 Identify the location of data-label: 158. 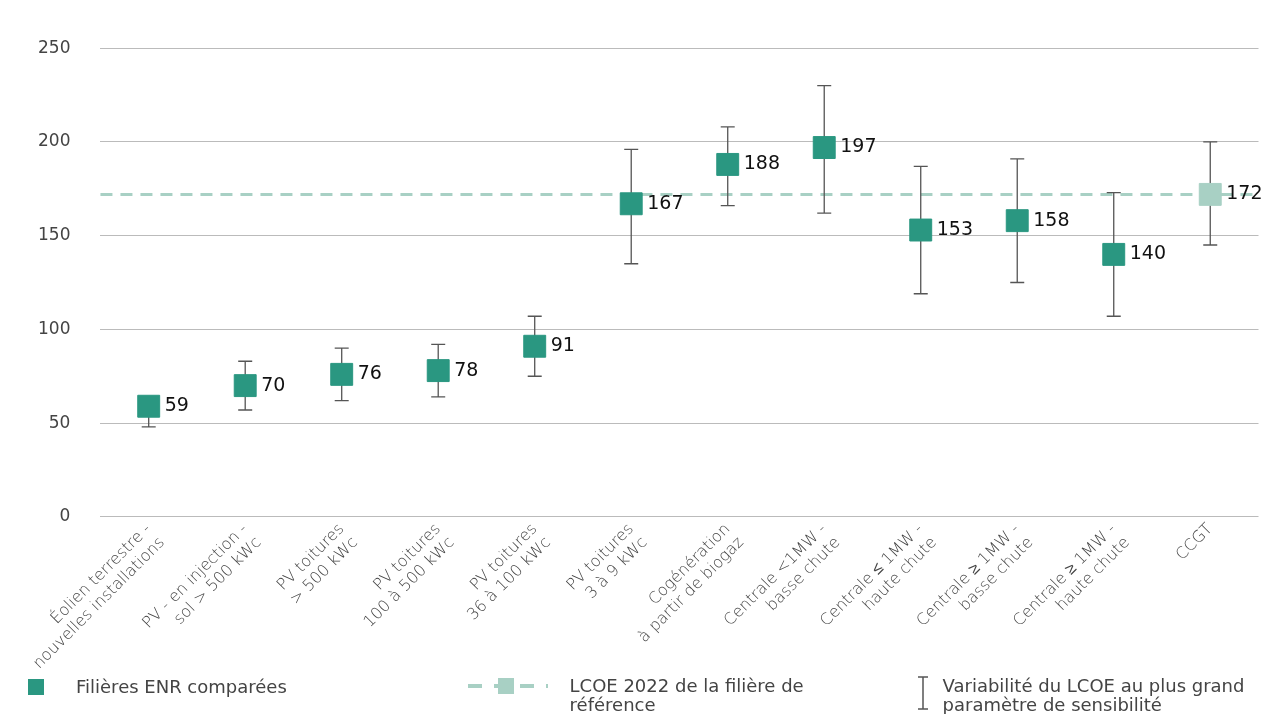
(1051, 218).